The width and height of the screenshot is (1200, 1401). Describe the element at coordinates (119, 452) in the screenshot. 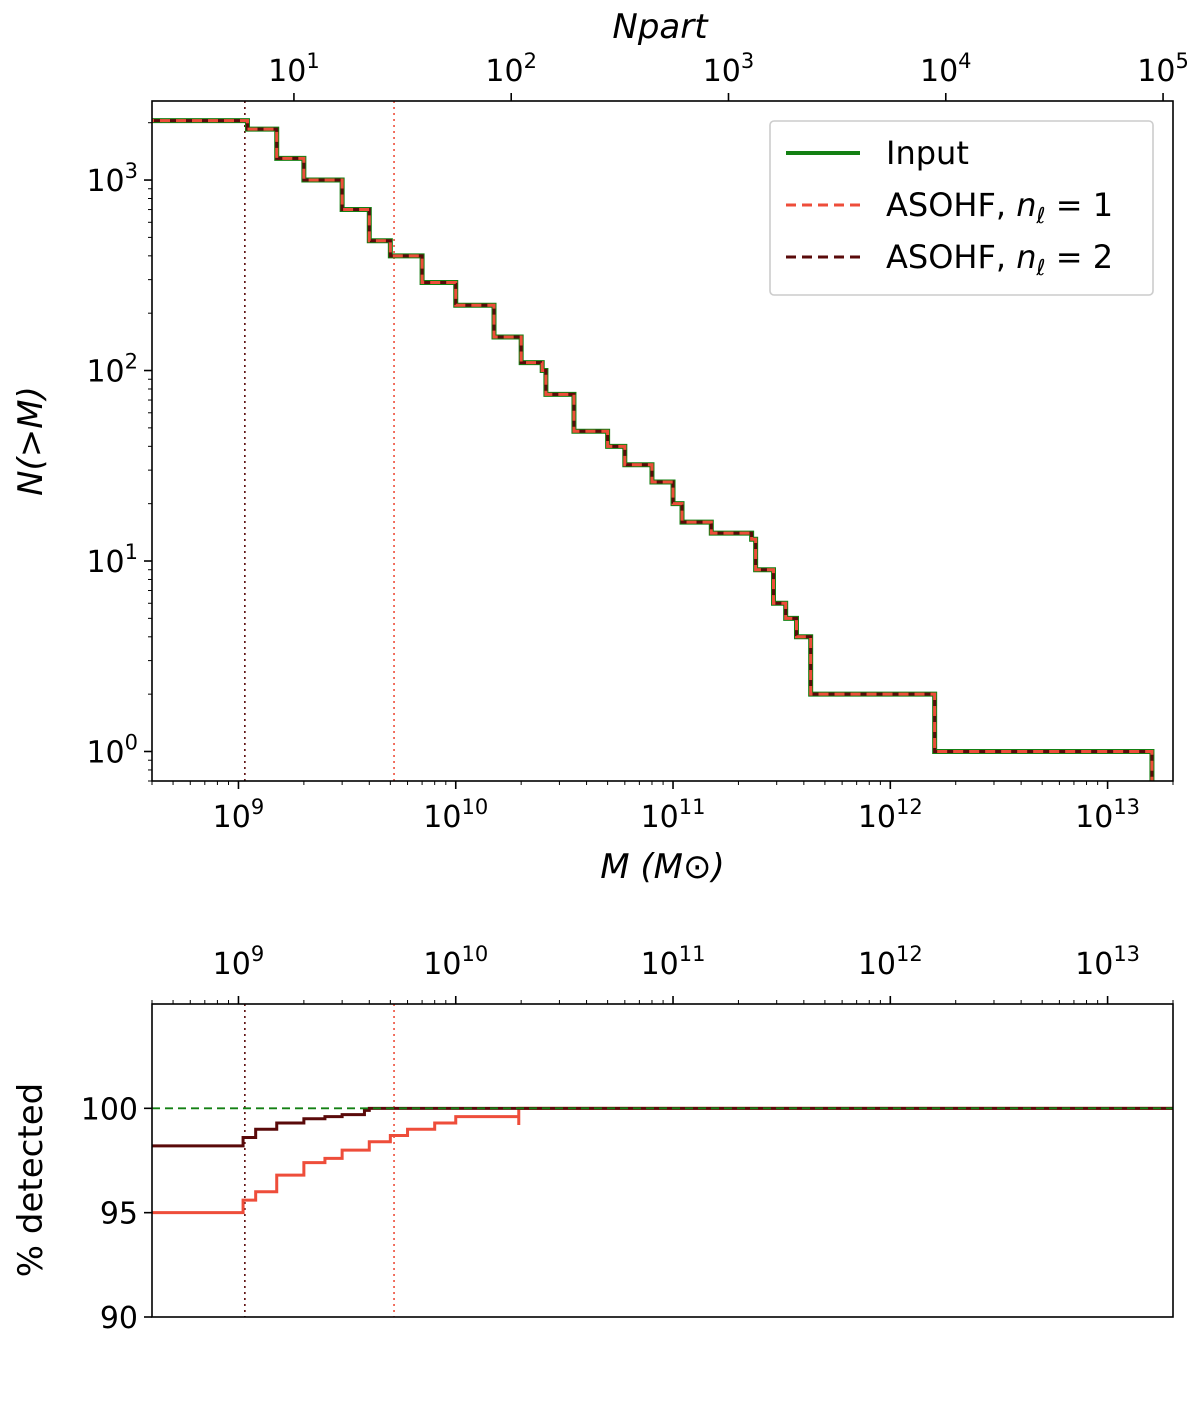

I see `top-panel-y-ticks: 100 101 102 103` at that location.